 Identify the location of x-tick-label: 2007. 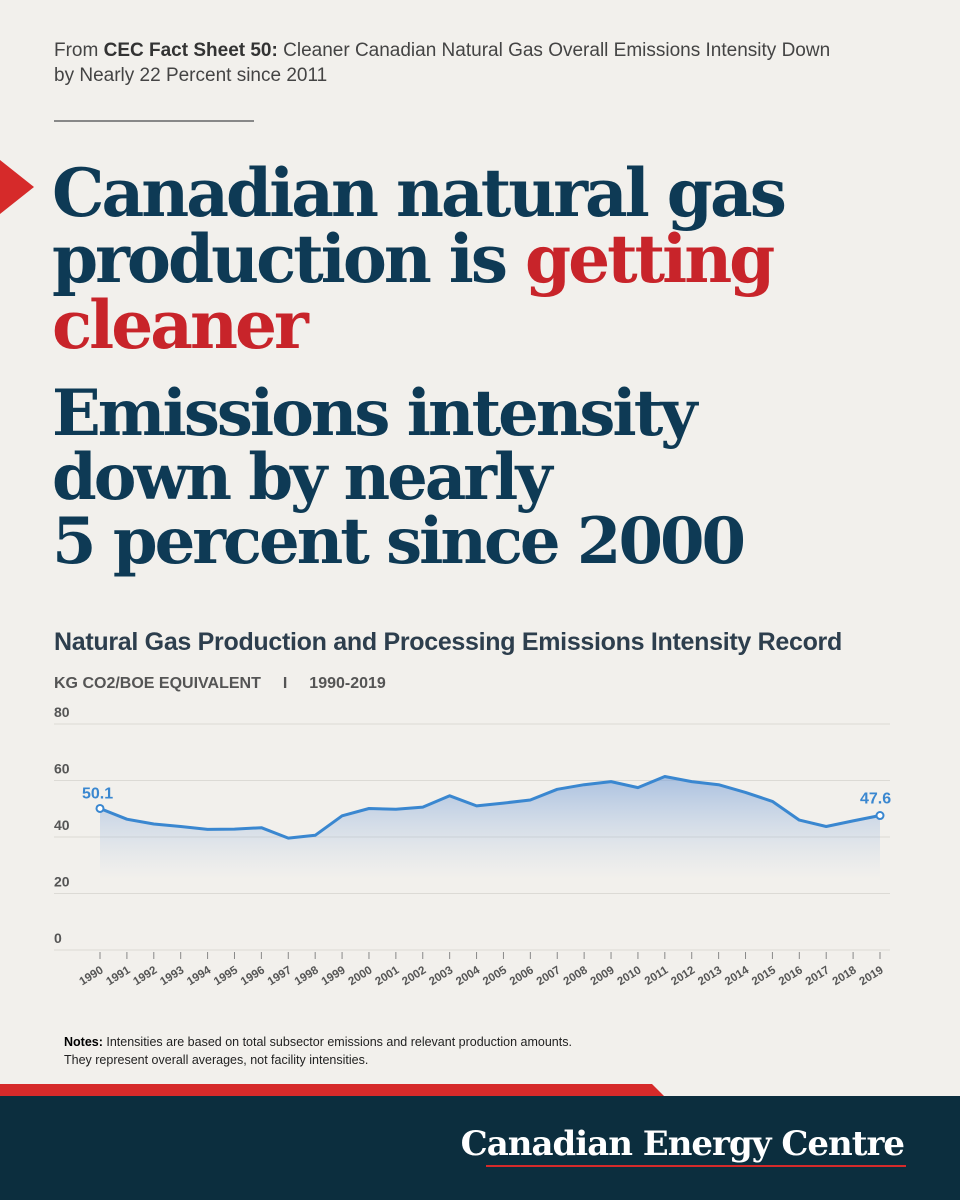
(549, 976).